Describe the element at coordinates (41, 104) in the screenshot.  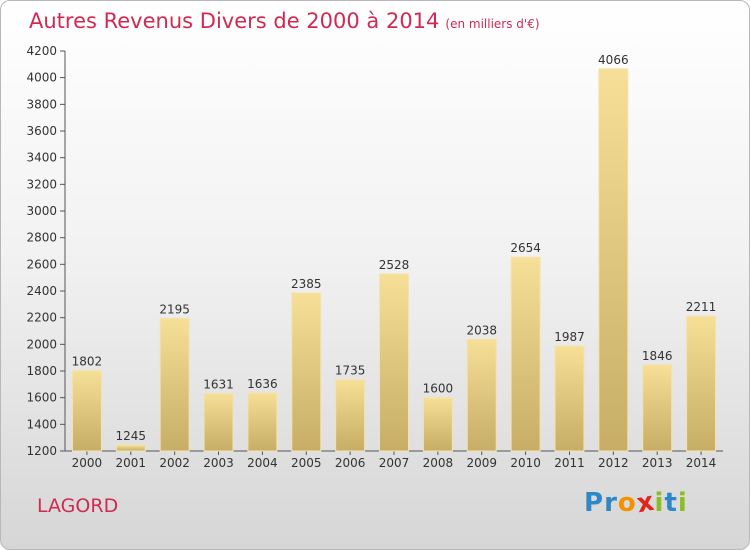
I see `y-tick-label: 3800` at that location.